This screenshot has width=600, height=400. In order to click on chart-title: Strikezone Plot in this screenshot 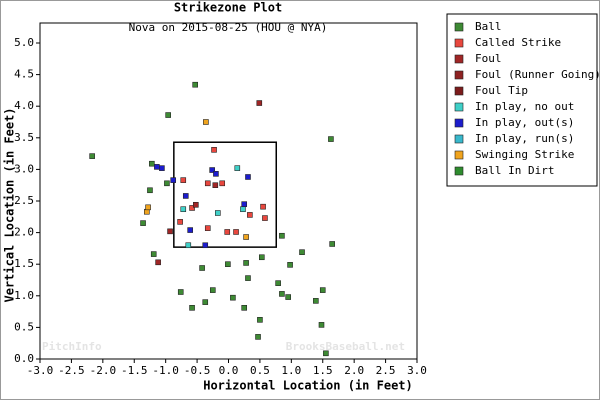, I will do `click(228, 8)`.